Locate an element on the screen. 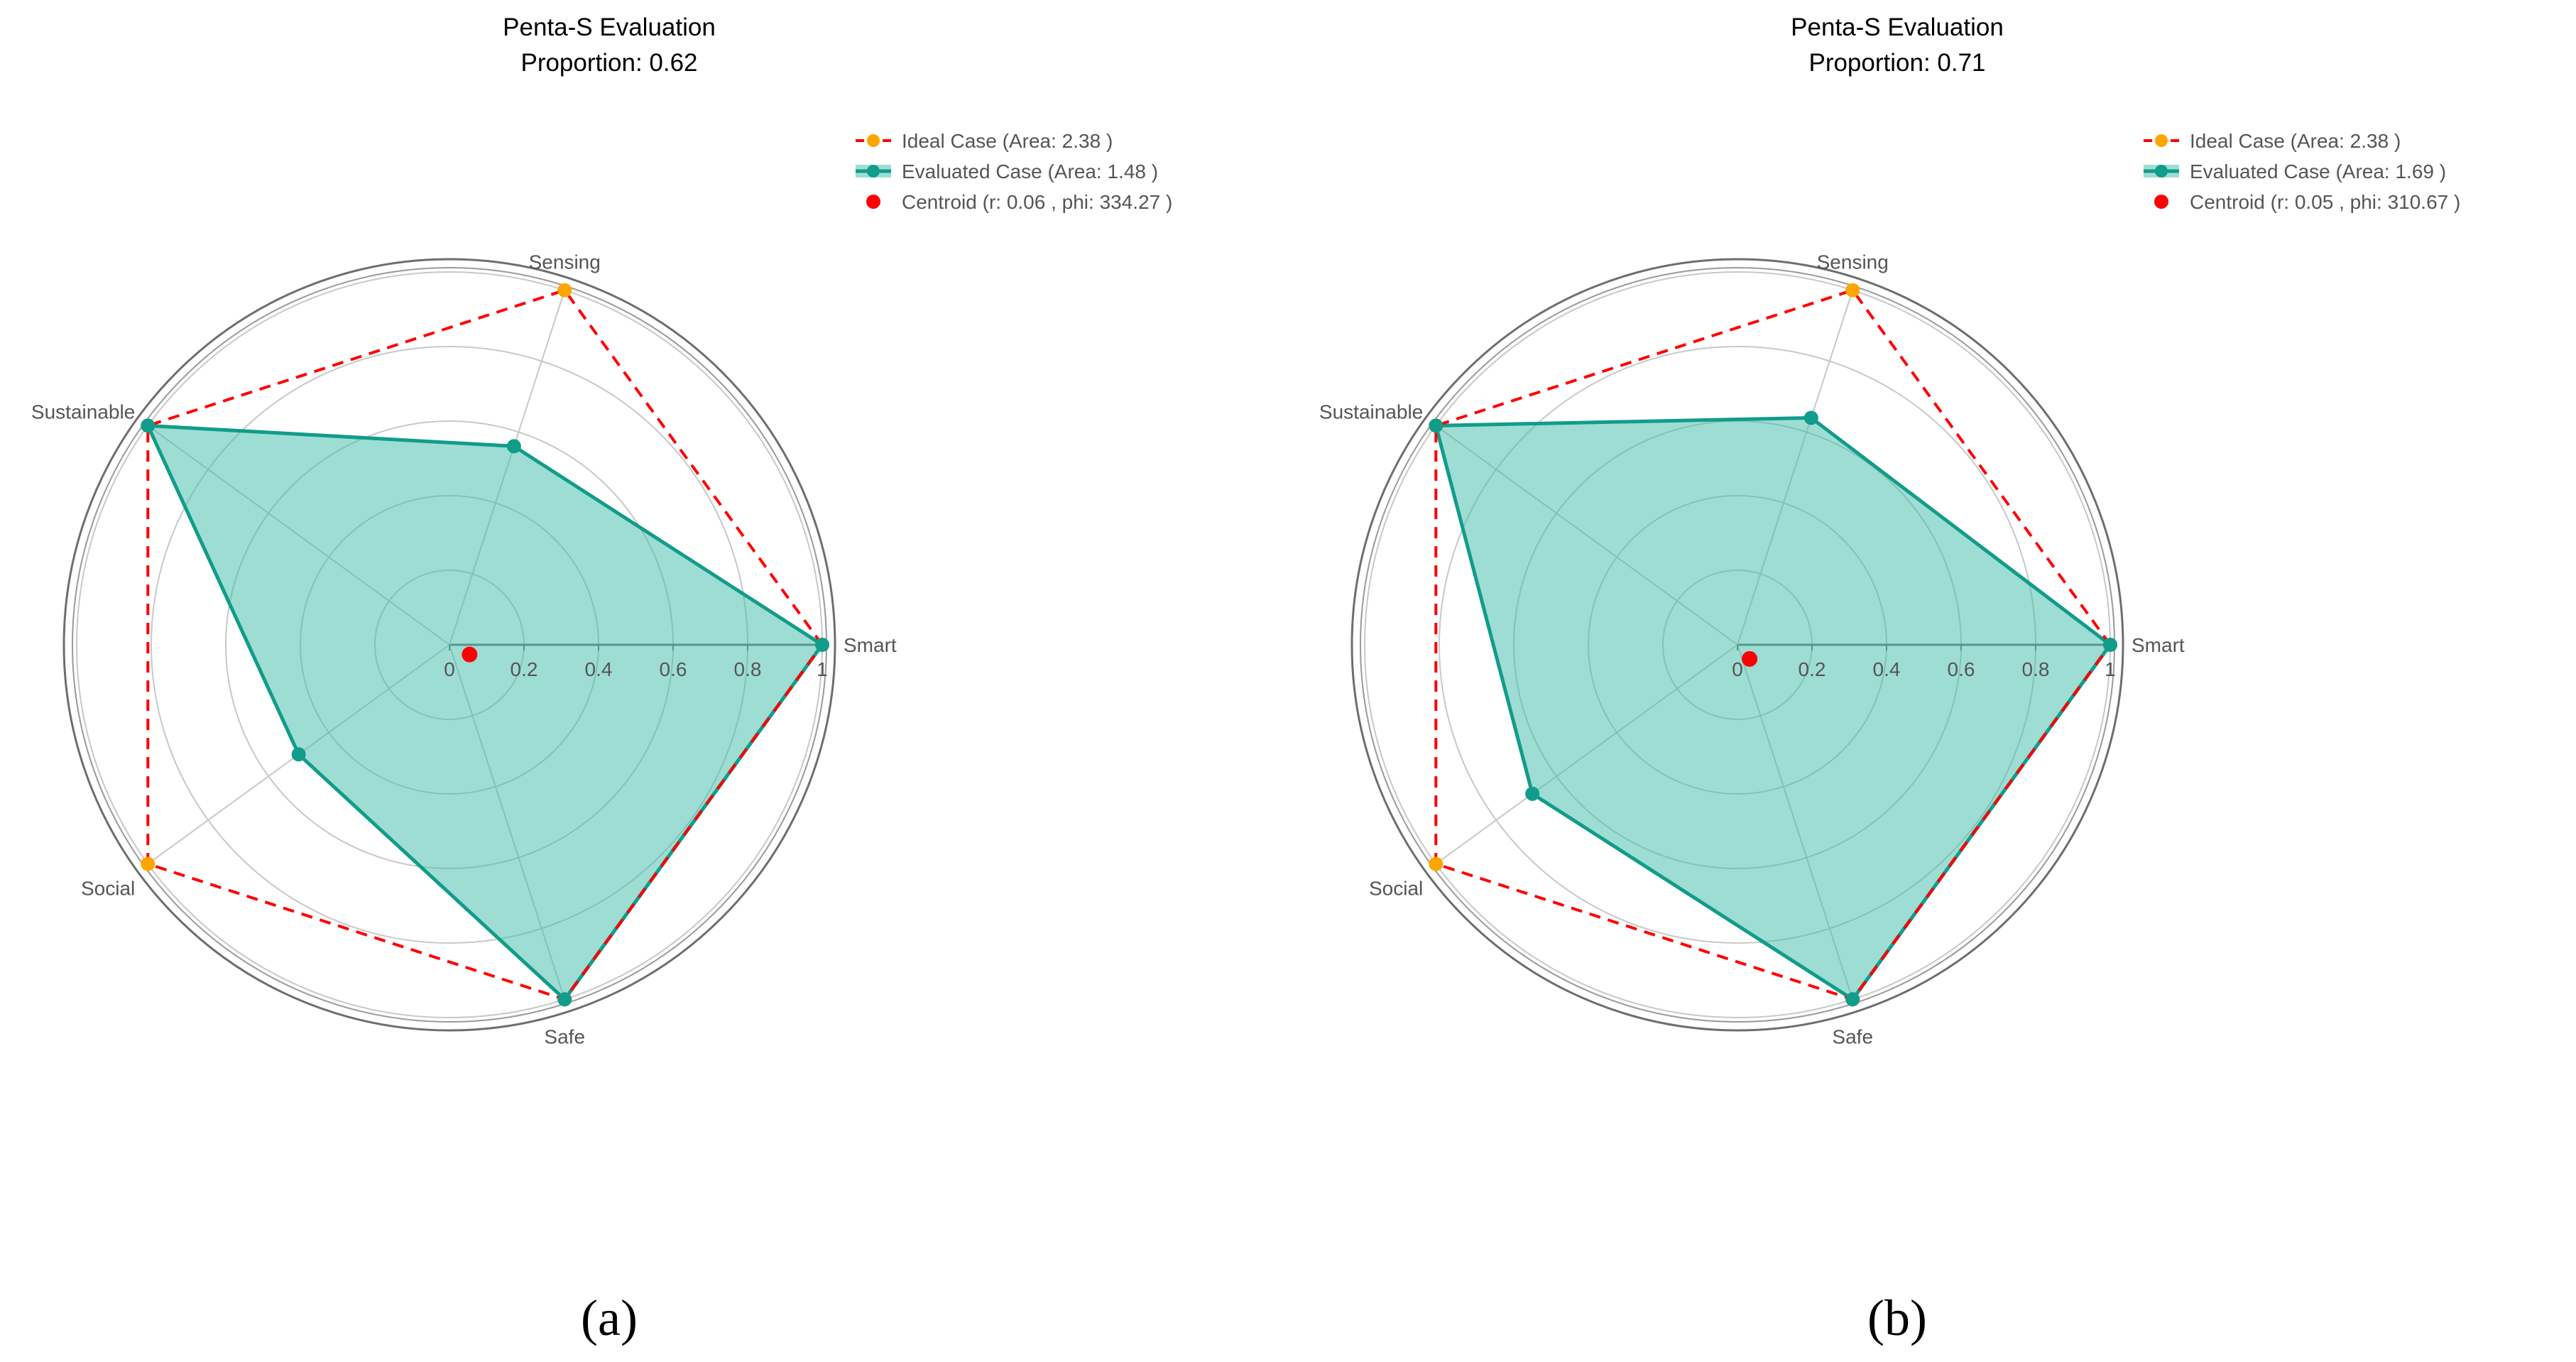 This screenshot has width=2576, height=1362. legend-centroid-label: Centroid (r: 0.05 , phi: 310.67 ) is located at coordinates (2325, 202).